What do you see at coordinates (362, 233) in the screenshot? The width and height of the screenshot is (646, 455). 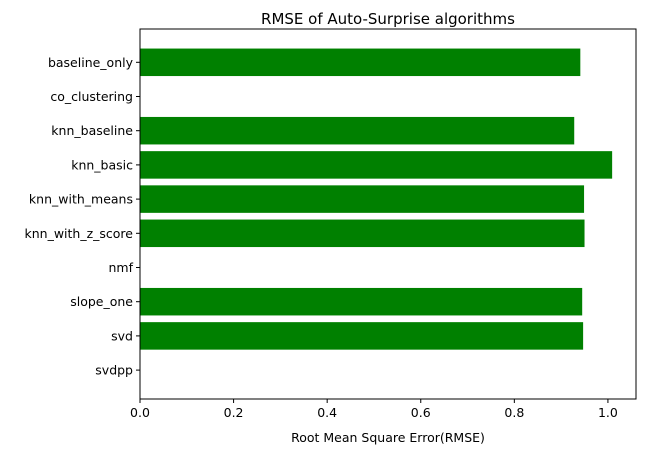 I see `bar-knn-with-z-score` at bounding box center [362, 233].